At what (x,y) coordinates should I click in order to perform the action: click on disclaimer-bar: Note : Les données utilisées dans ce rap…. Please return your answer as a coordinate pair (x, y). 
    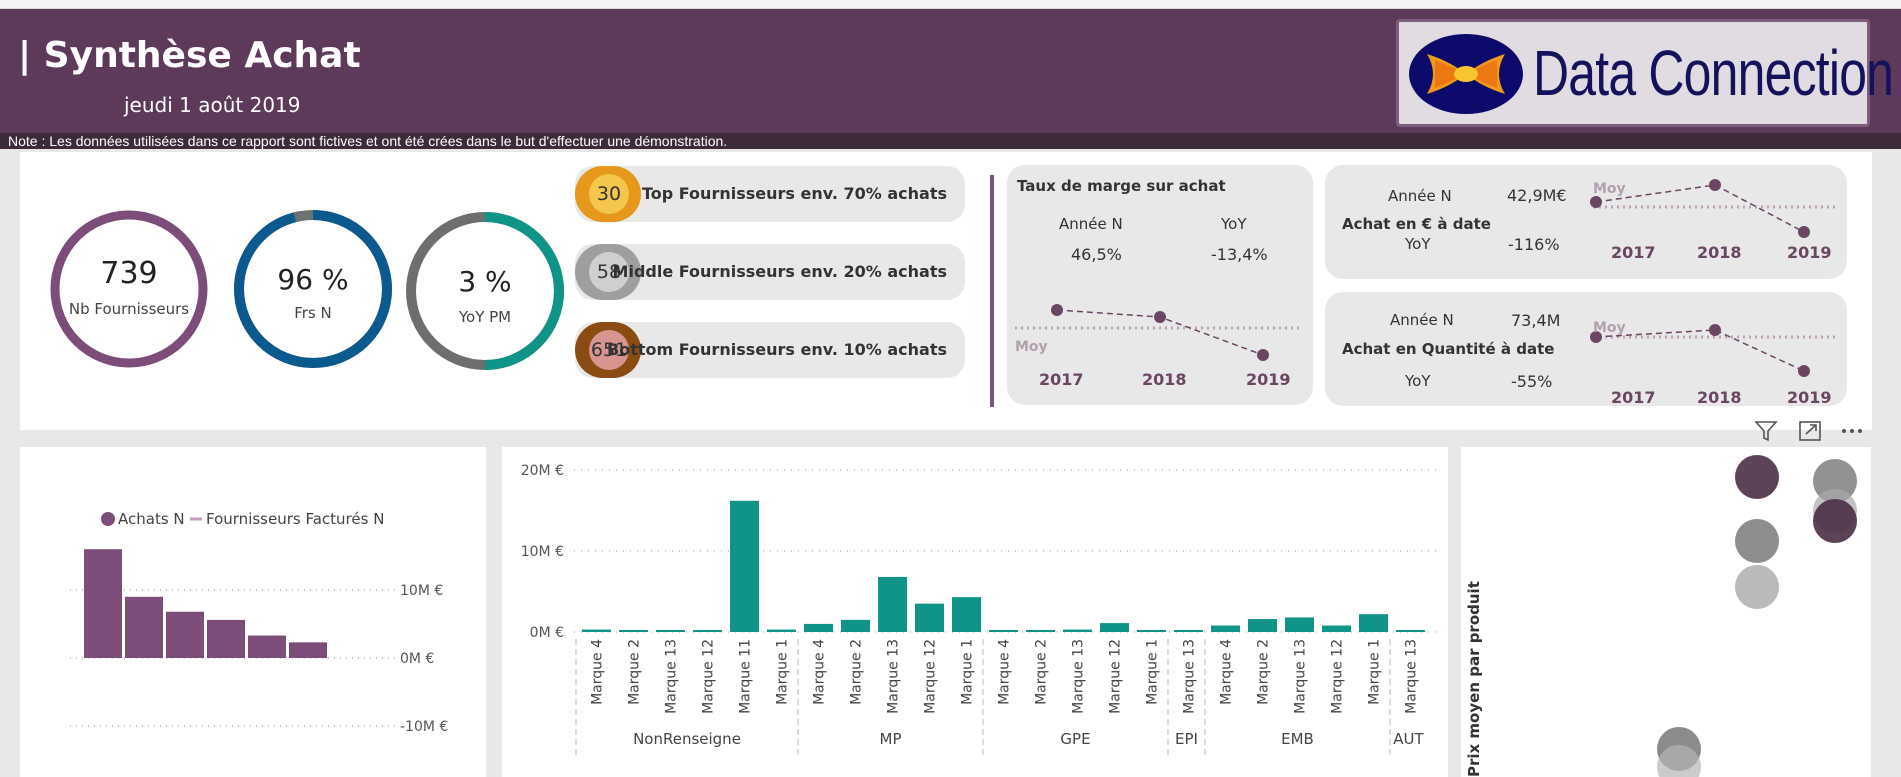
    Looking at the image, I should click on (950, 141).